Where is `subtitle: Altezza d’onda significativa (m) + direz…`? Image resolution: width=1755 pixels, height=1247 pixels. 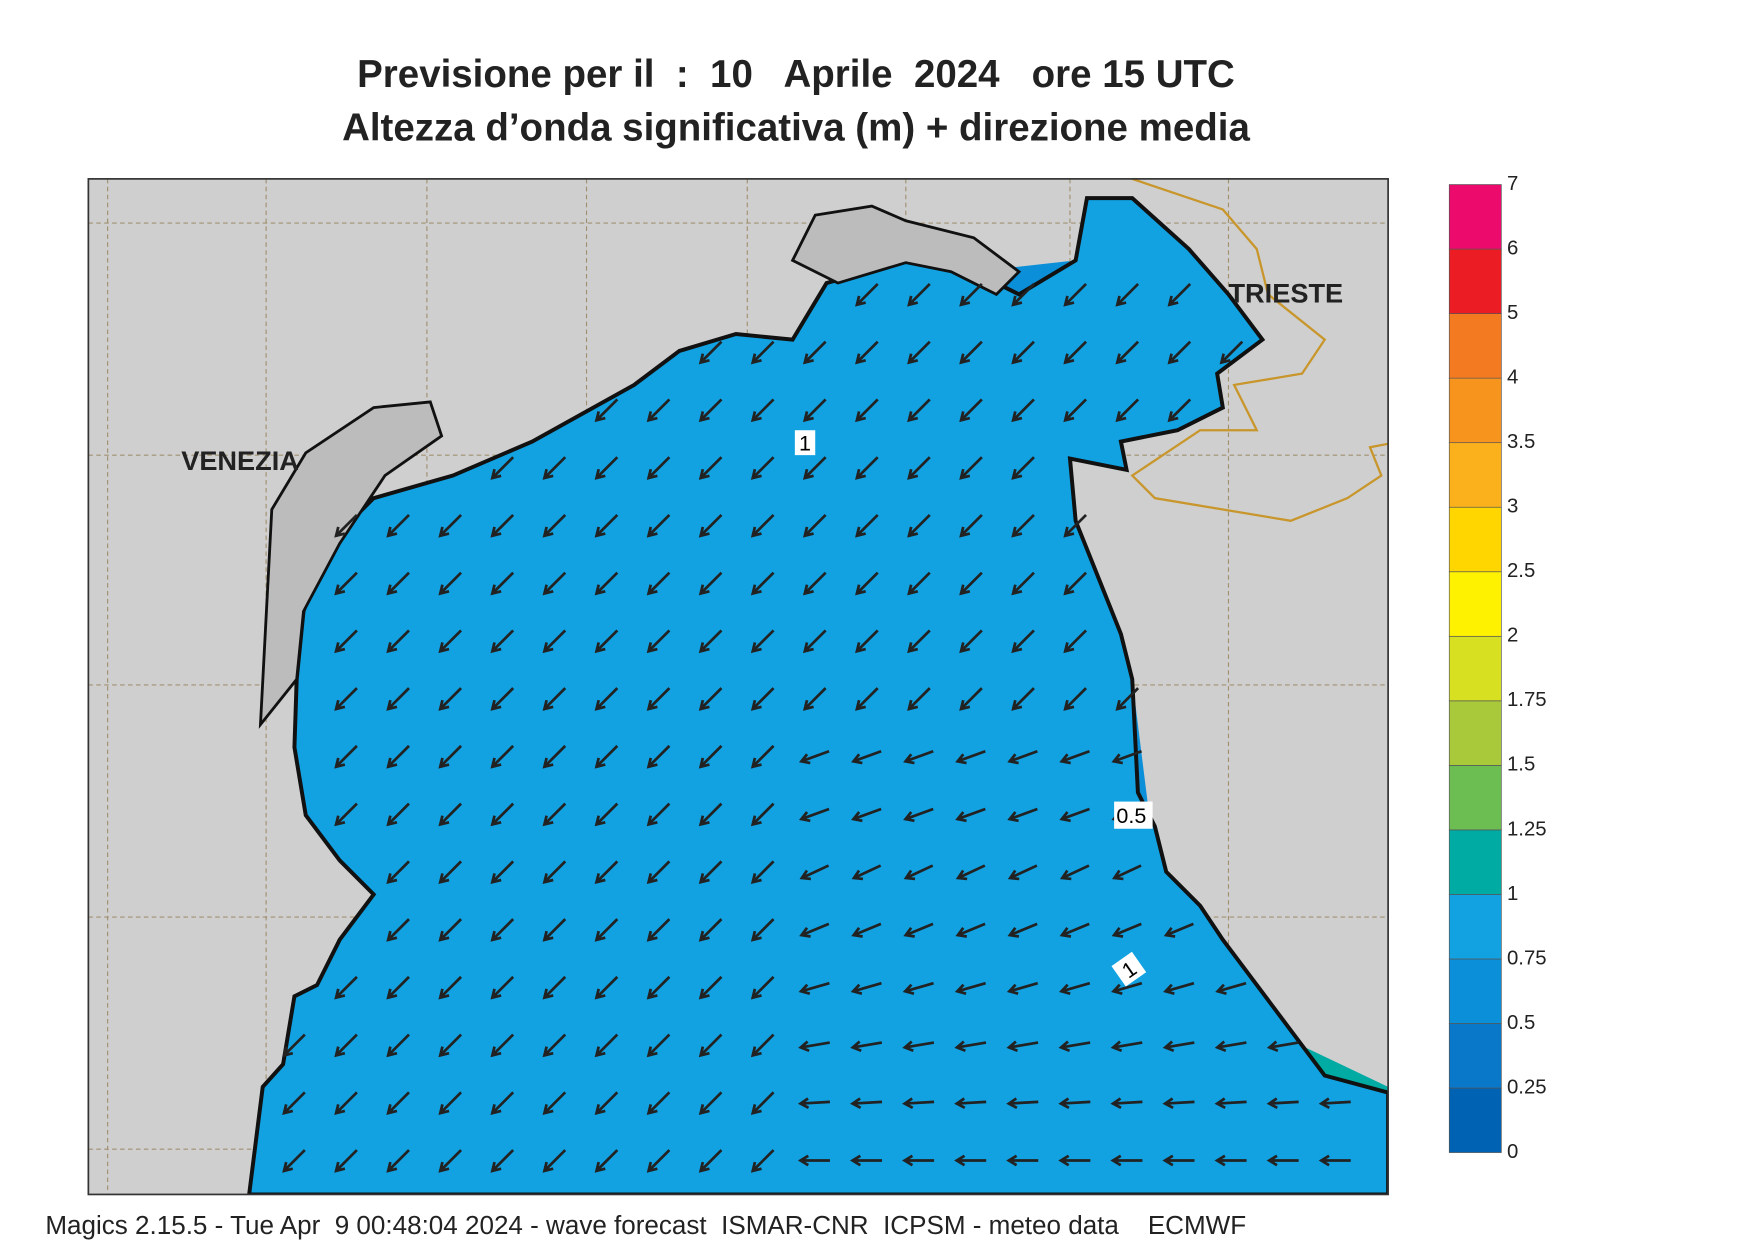
subtitle: Altezza d’onda significativa (m) + direz… is located at coordinates (796, 127).